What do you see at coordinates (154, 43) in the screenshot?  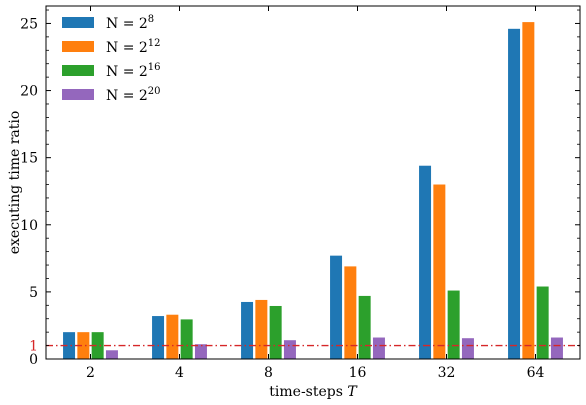 I see `legend-label-exponent: 12` at bounding box center [154, 43].